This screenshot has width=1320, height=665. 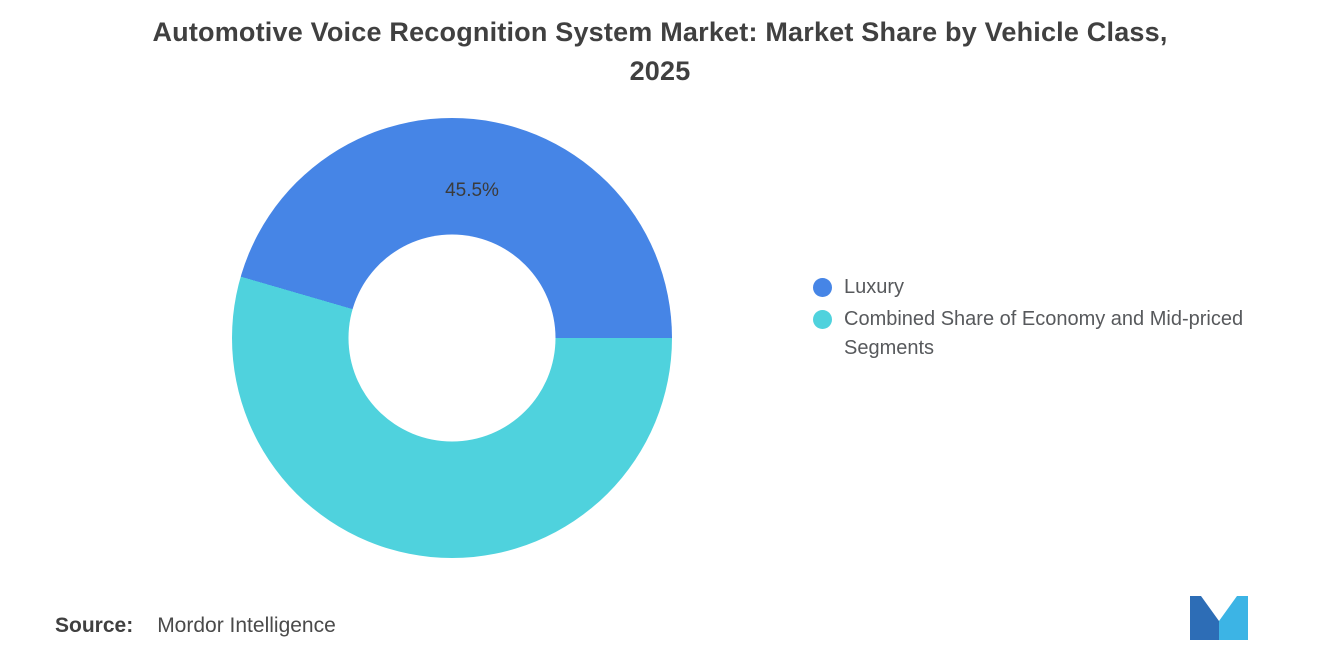 What do you see at coordinates (246, 625) in the screenshot?
I see `source-value: Mordor Intelligence` at bounding box center [246, 625].